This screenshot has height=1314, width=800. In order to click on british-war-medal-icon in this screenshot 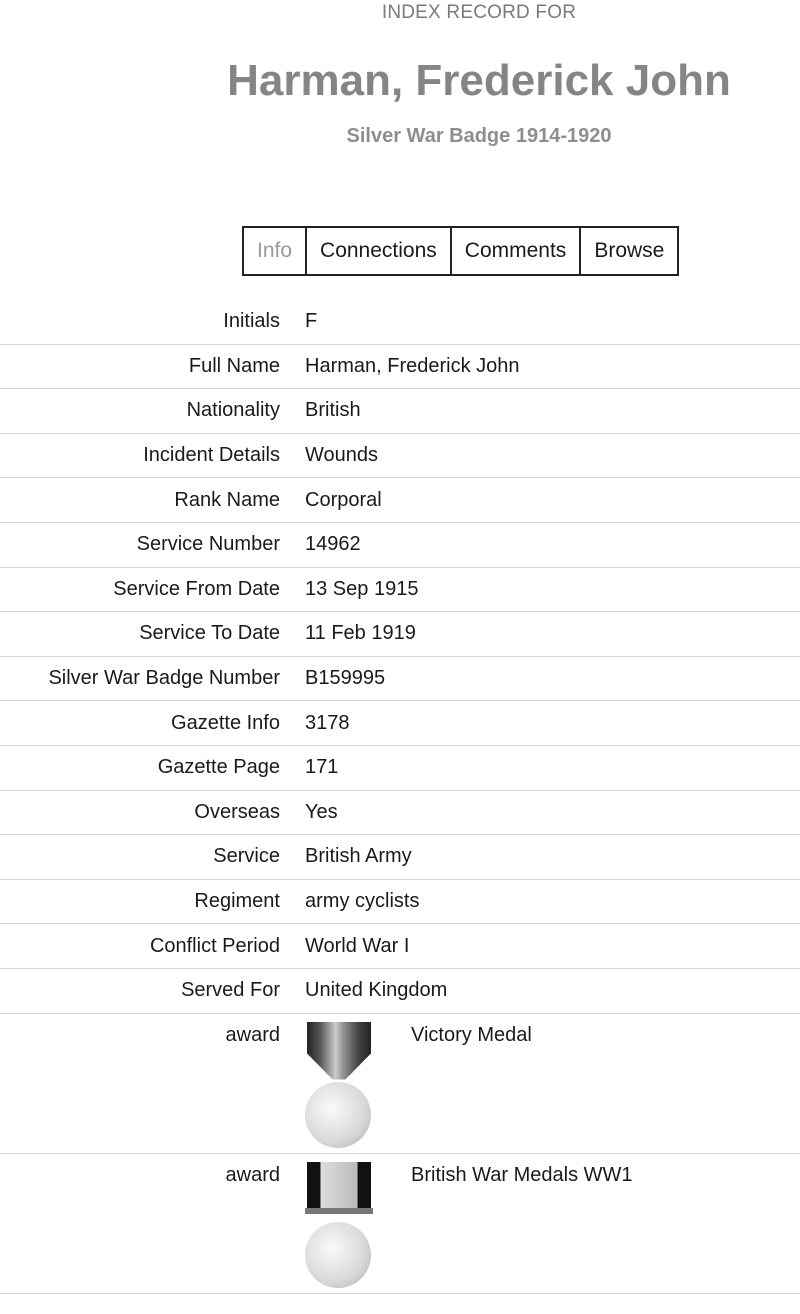, I will do `click(339, 1224)`.